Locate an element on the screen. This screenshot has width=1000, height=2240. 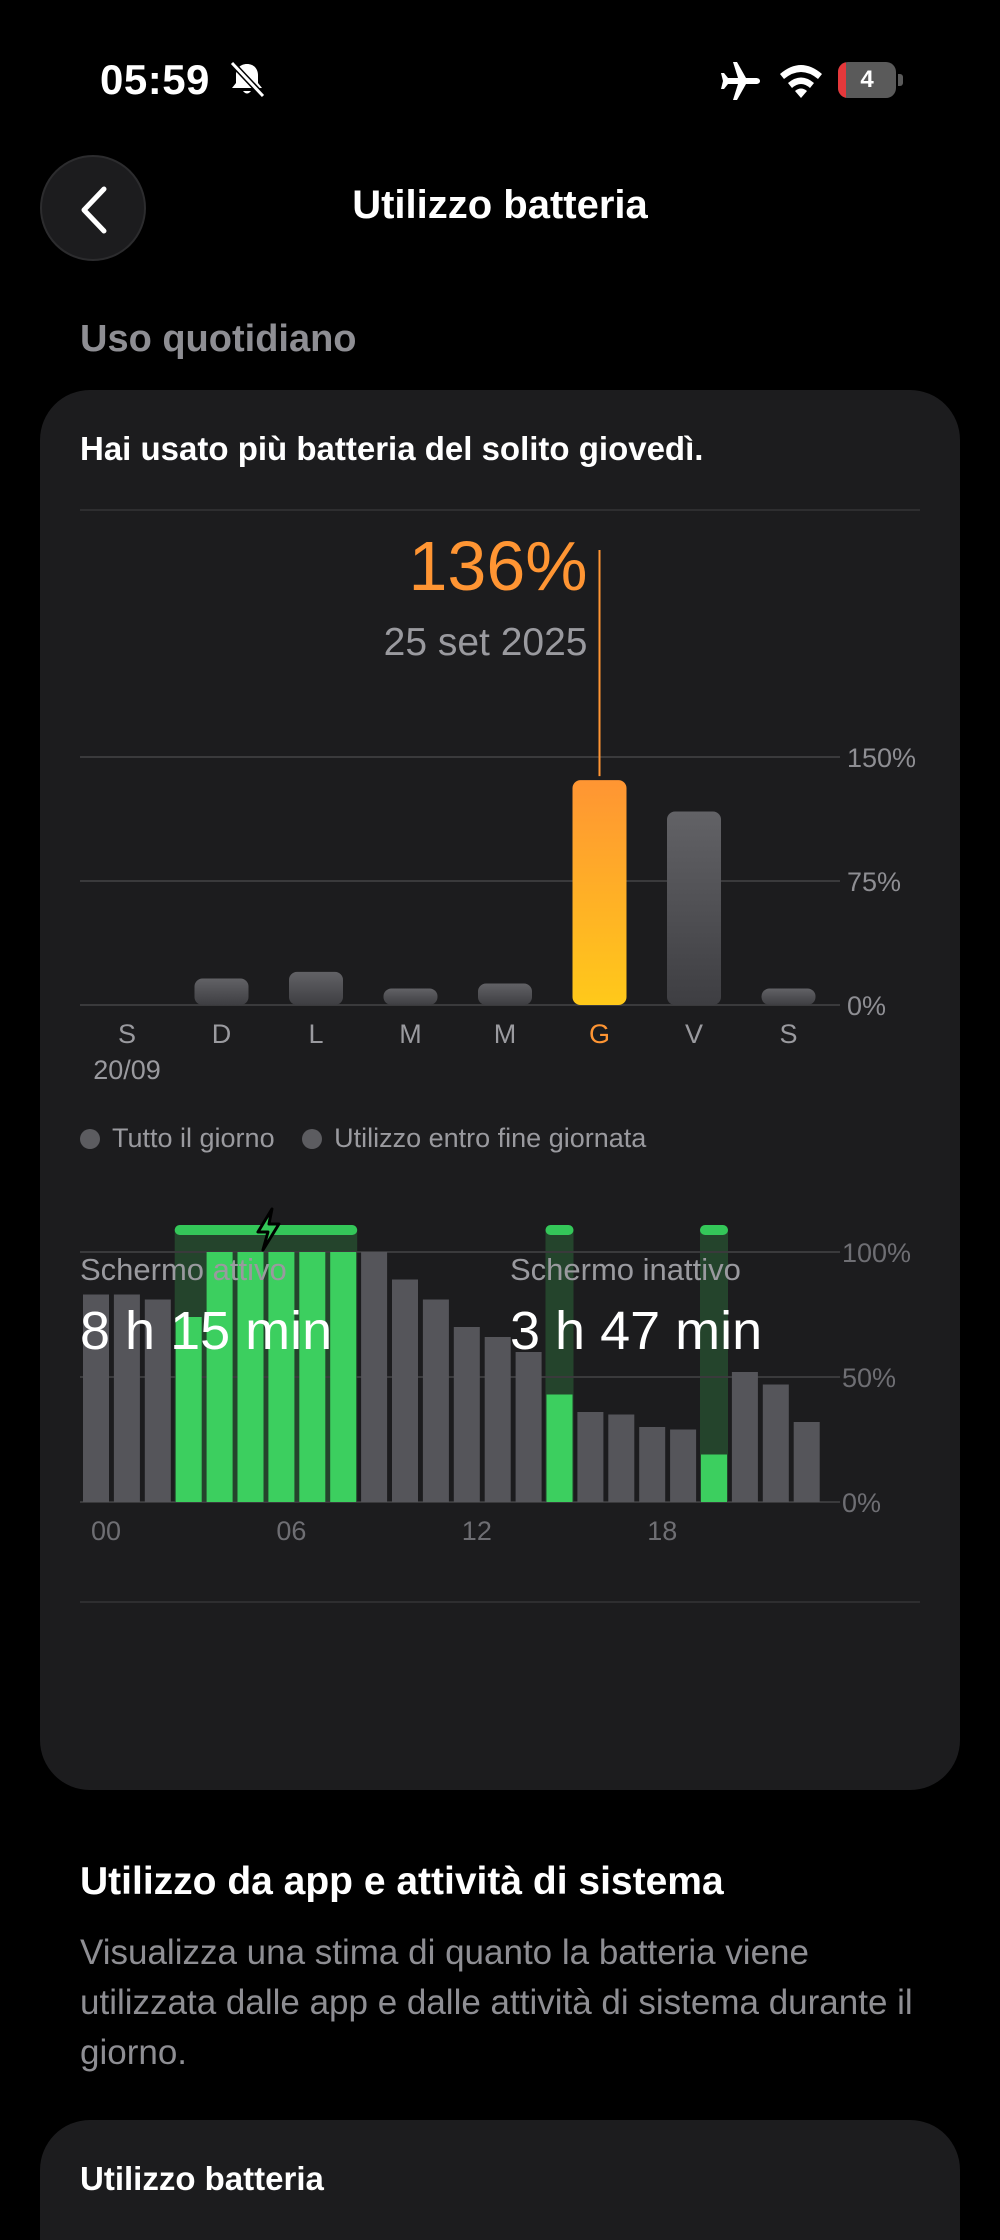
hourly-x-tick-label: 18 is located at coordinates (662, 1531).